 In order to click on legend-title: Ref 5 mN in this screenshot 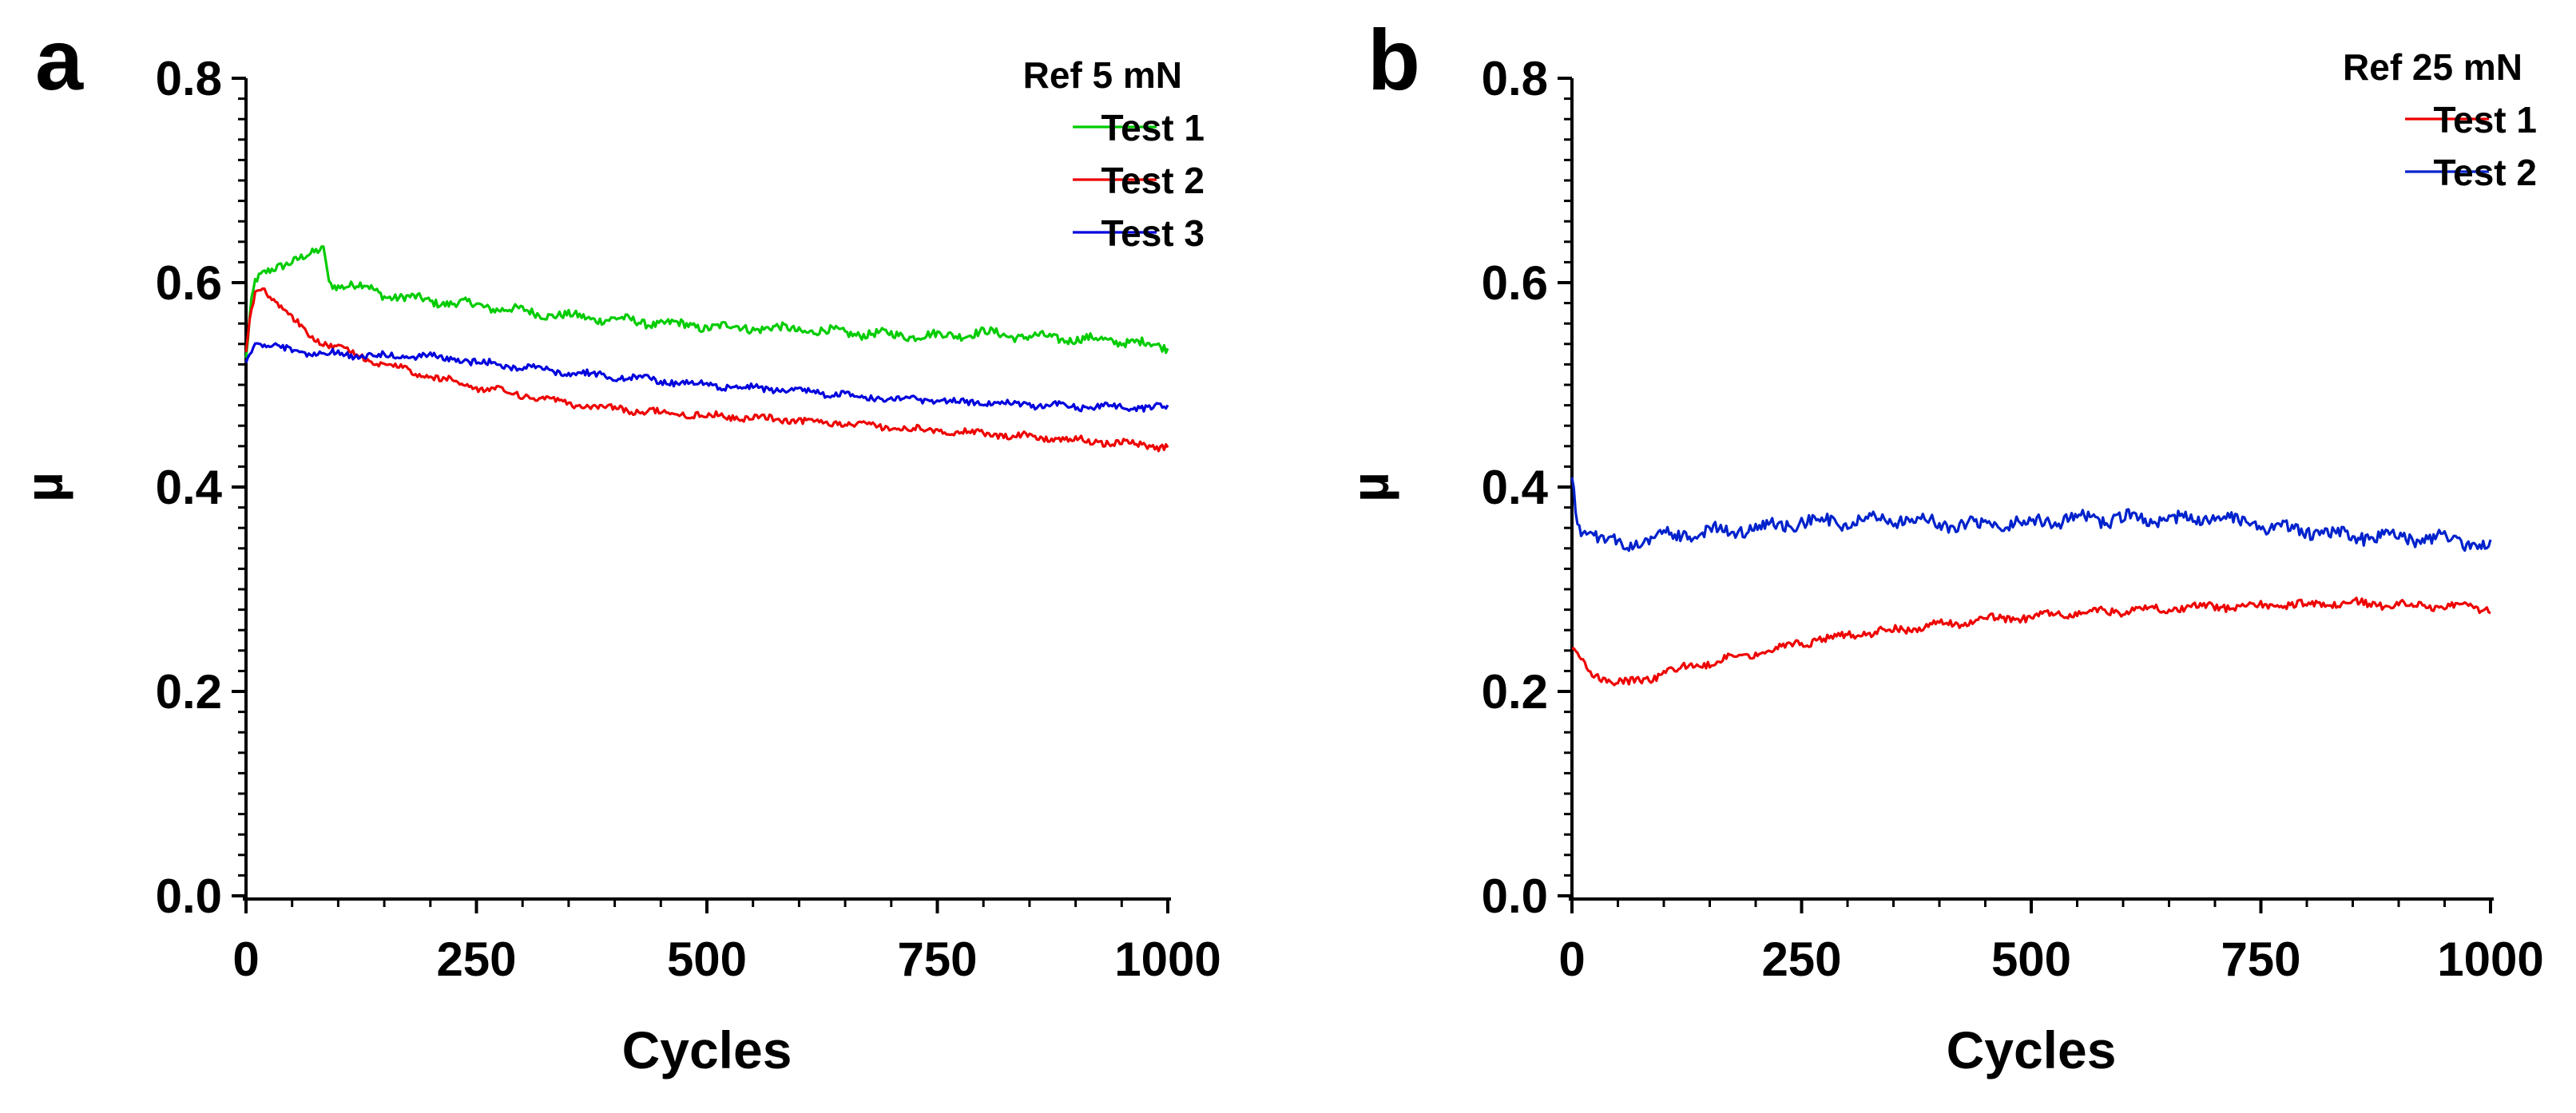, I will do `click(1102, 75)`.